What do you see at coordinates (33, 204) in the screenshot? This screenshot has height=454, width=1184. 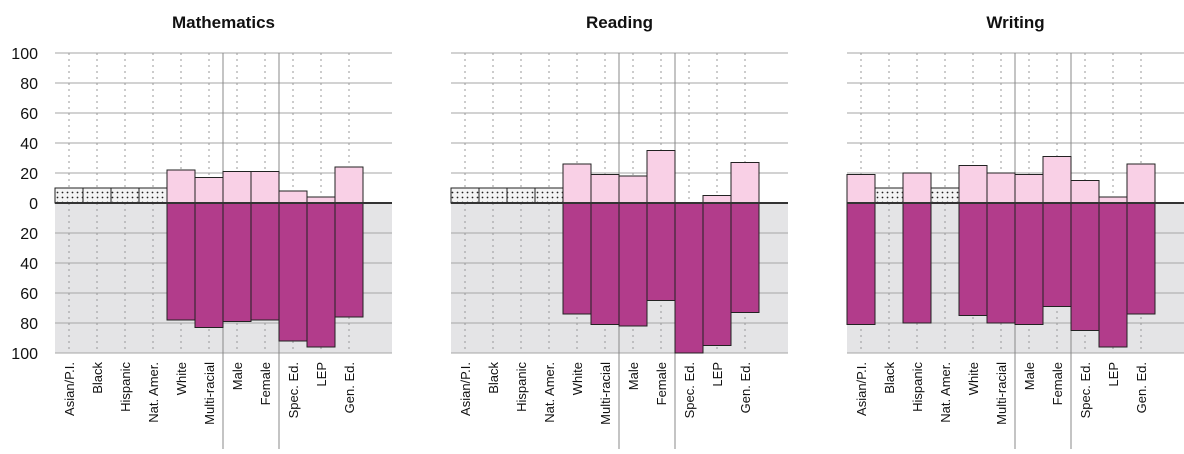 I see `y-tick-label: 0` at bounding box center [33, 204].